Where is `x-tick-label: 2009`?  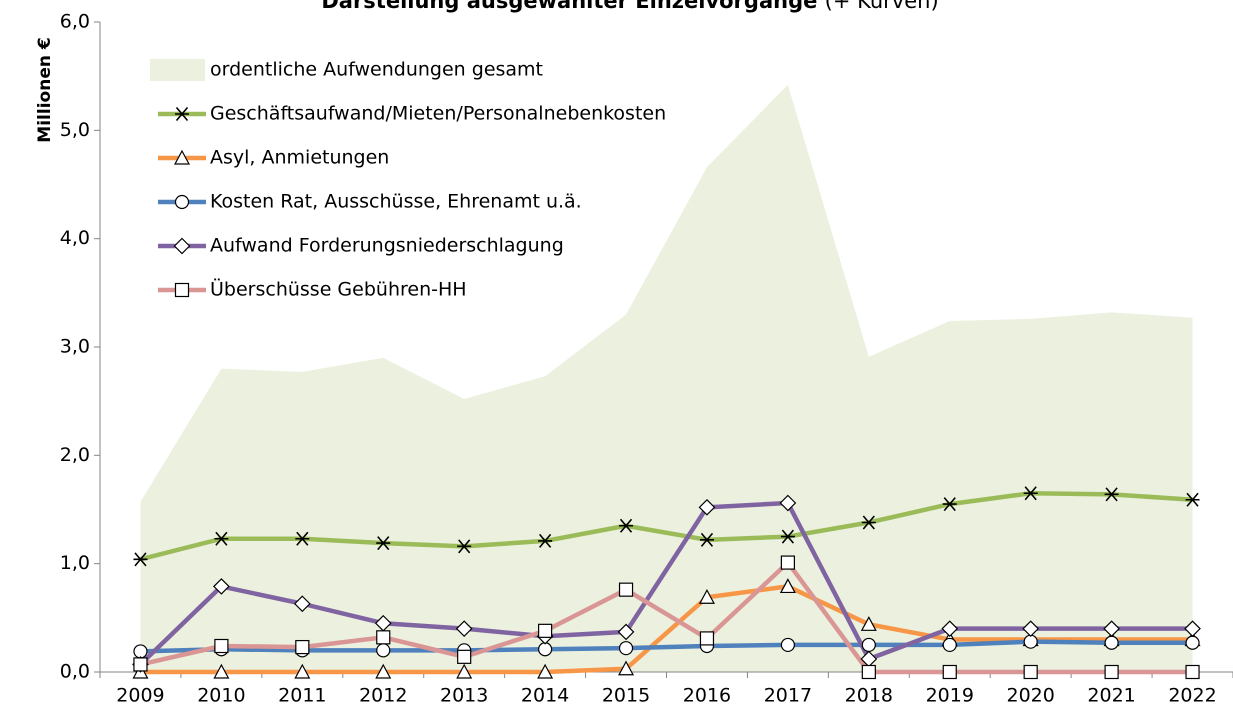 x-tick-label: 2009 is located at coordinates (140, 696).